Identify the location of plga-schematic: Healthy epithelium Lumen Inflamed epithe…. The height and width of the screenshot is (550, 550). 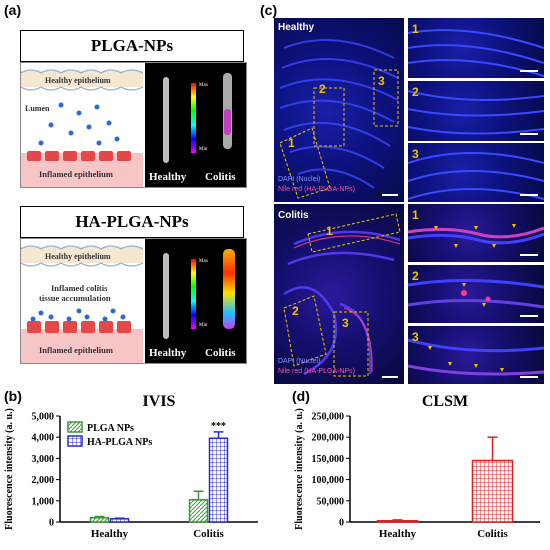
(82, 125).